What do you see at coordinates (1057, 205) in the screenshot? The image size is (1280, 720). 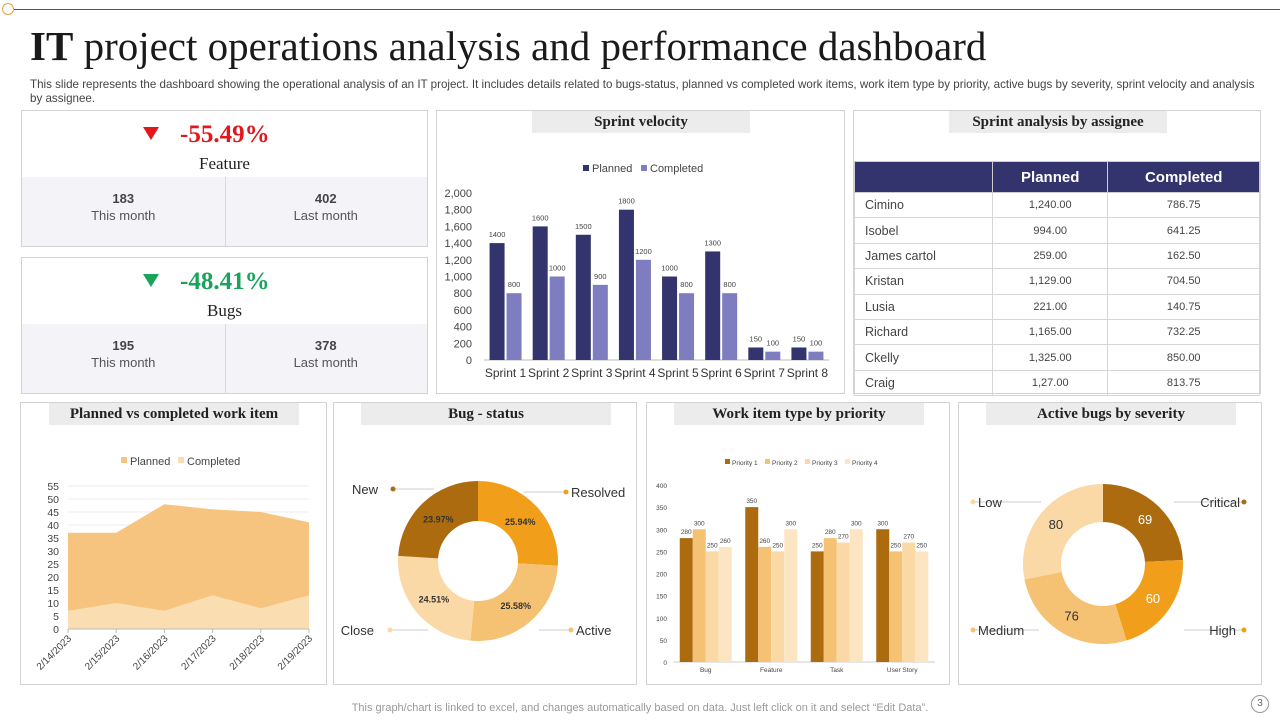 I see `table-row: Cimino 1,240.00 786.75` at bounding box center [1057, 205].